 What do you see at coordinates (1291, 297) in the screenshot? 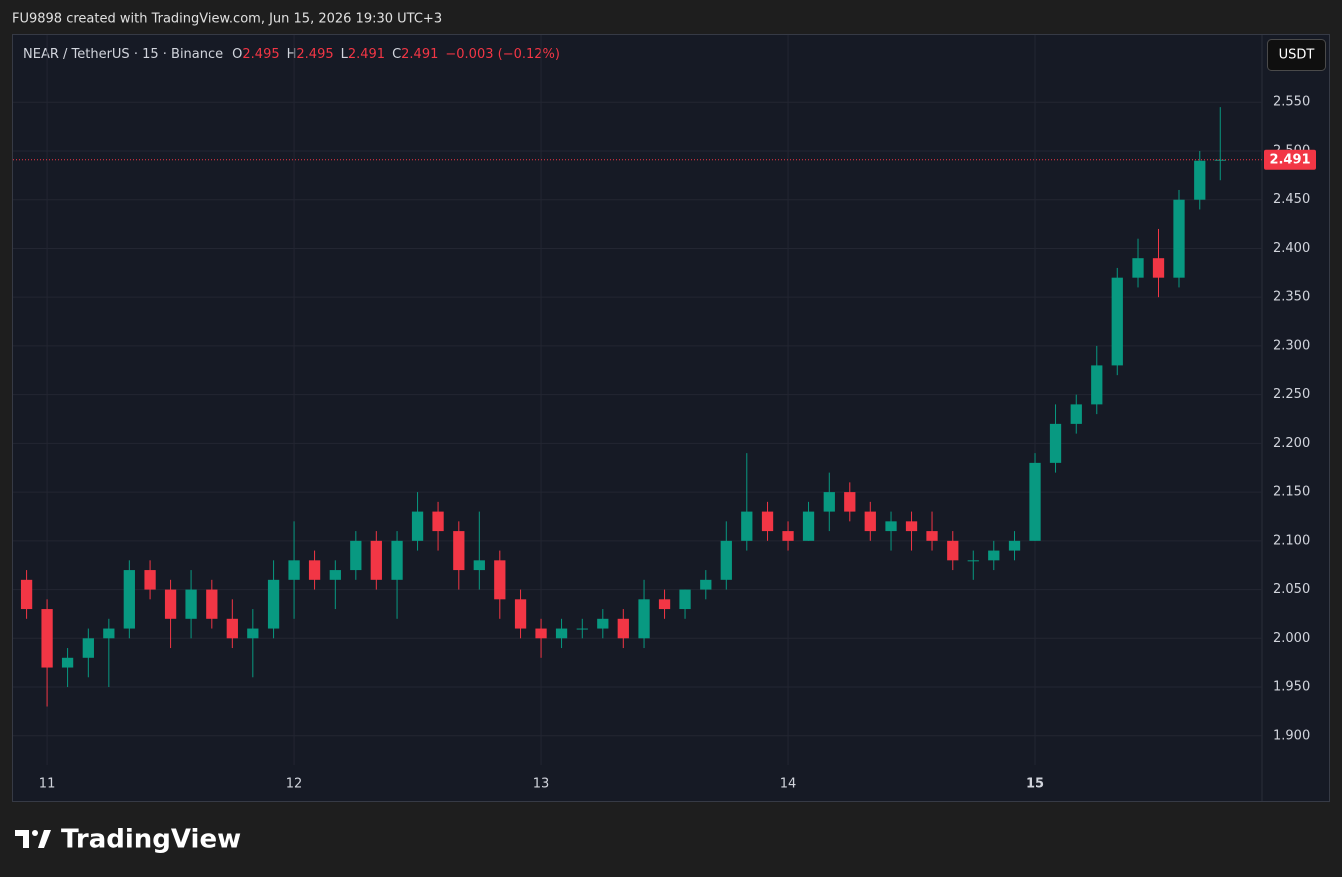
I see `y-tick-label: 2.350` at bounding box center [1291, 297].